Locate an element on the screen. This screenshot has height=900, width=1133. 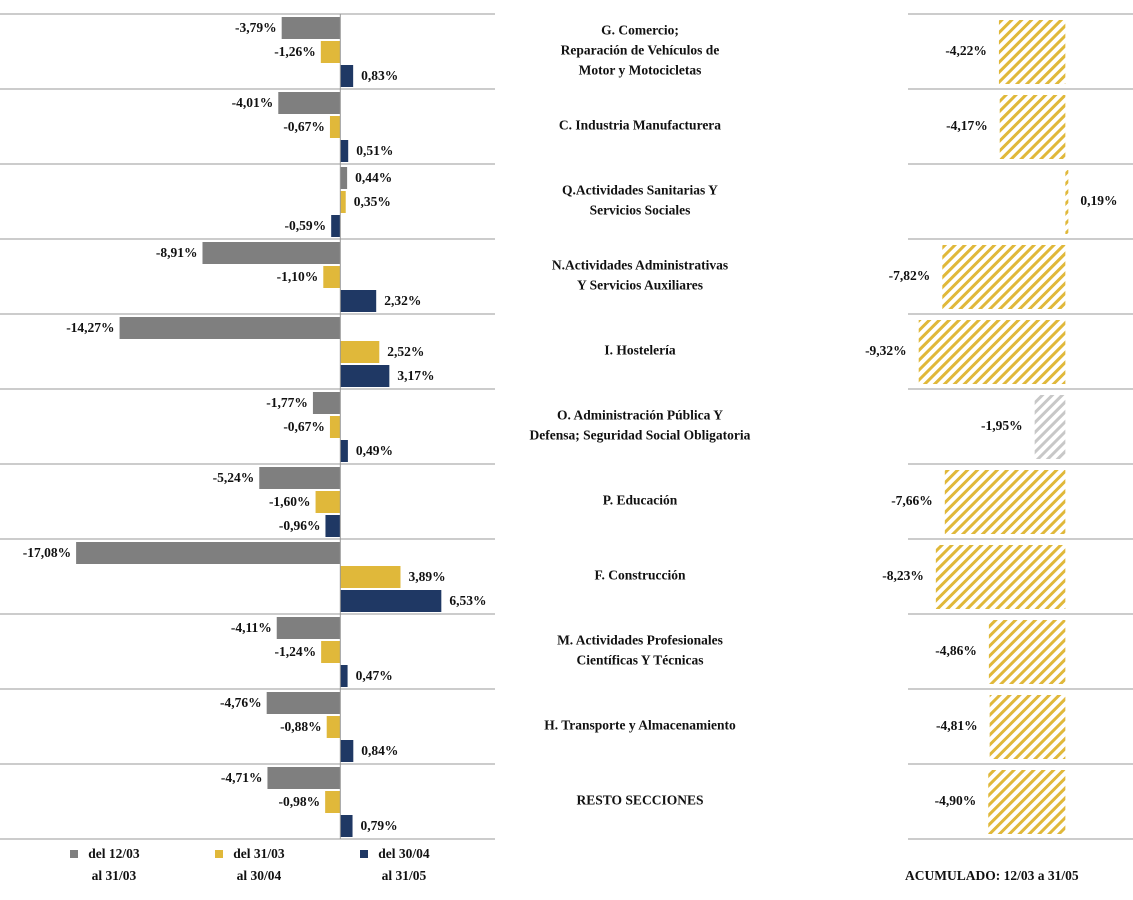
legend-line: al 31/03 is located at coordinates (114, 875).